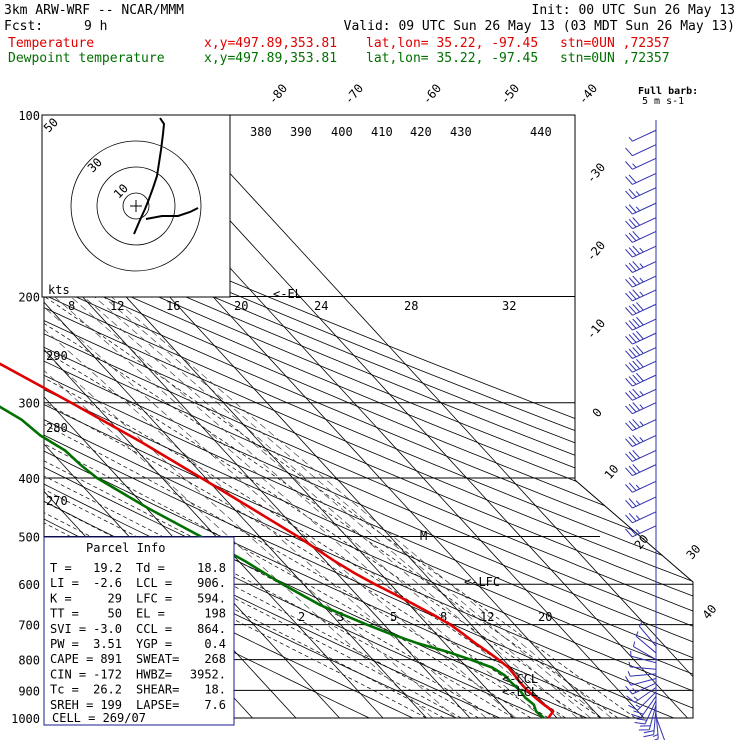 This screenshot has width=740, height=740. Describe the element at coordinates (64, 583) in the screenshot. I see `parcel-key: LI =` at that location.